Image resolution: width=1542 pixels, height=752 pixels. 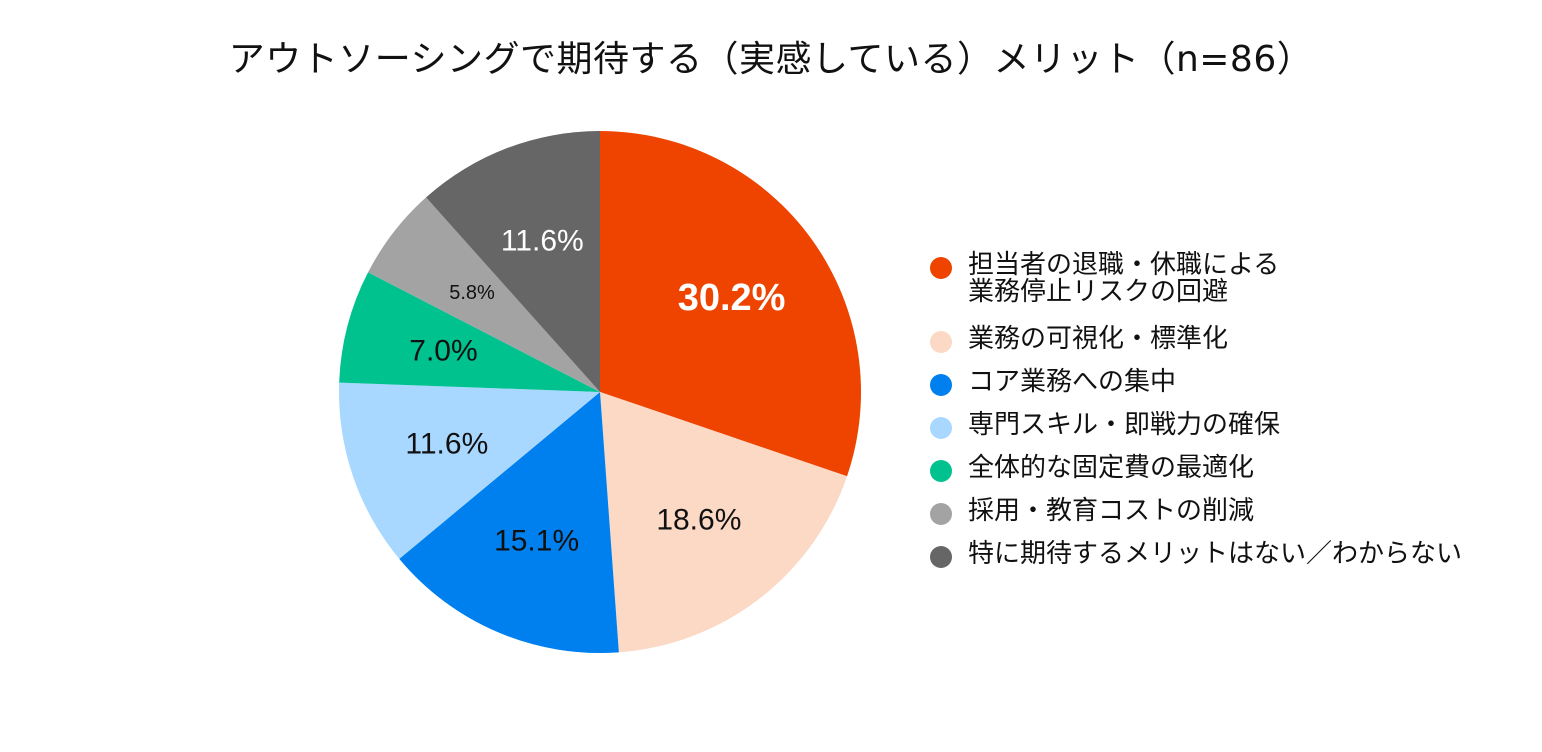 I want to click on legend-label: コア業務への集中, so click(x=1072, y=382).